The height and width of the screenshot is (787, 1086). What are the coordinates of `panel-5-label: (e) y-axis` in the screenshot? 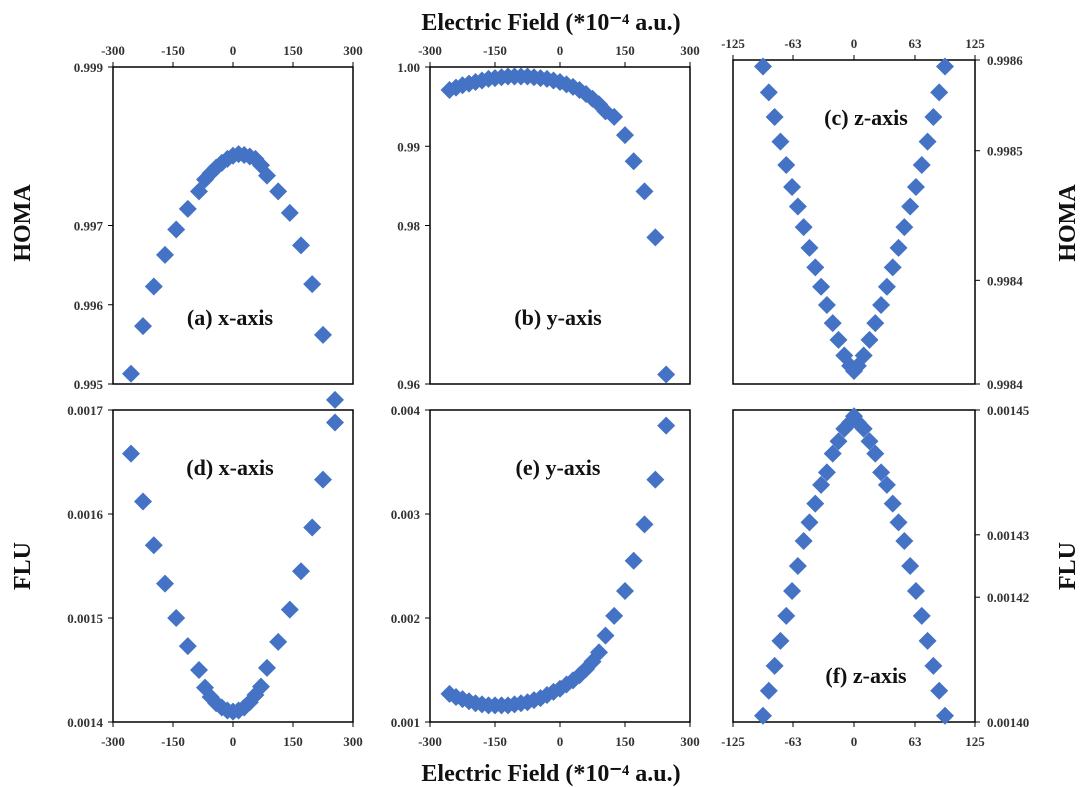 It's located at (558, 467).